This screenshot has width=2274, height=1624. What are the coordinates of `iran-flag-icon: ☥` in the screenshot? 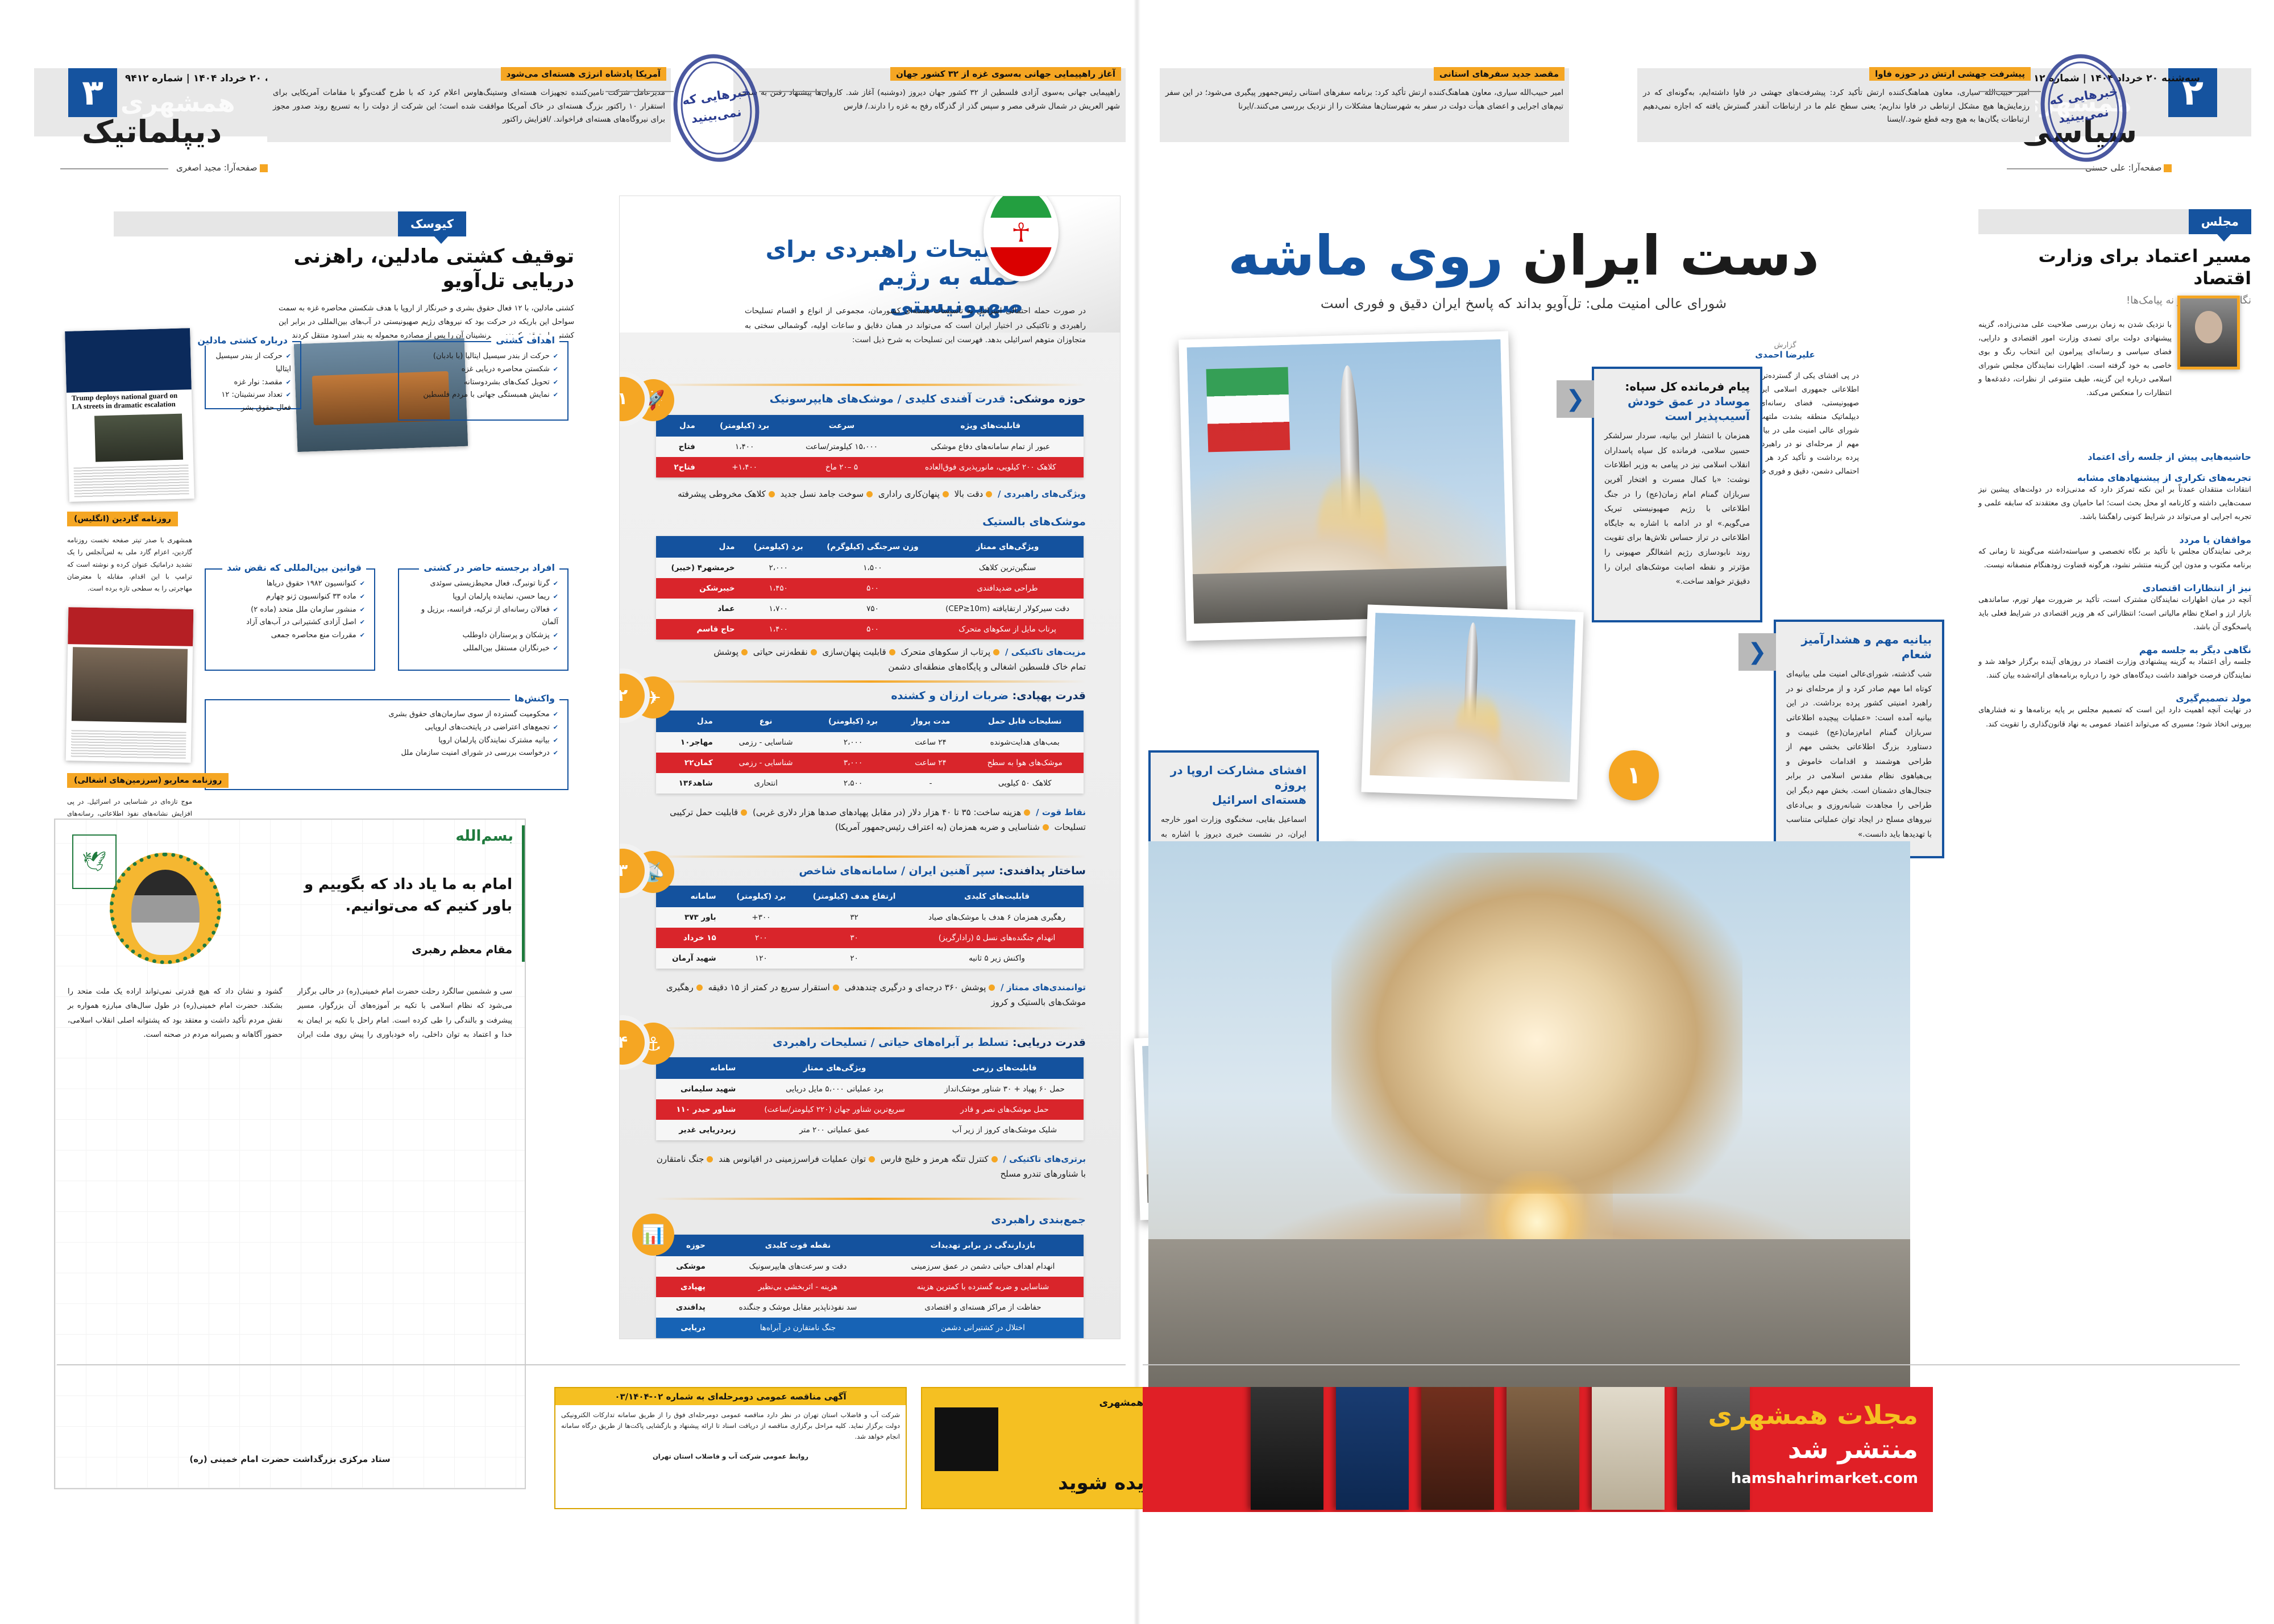 It's located at (1021, 238).